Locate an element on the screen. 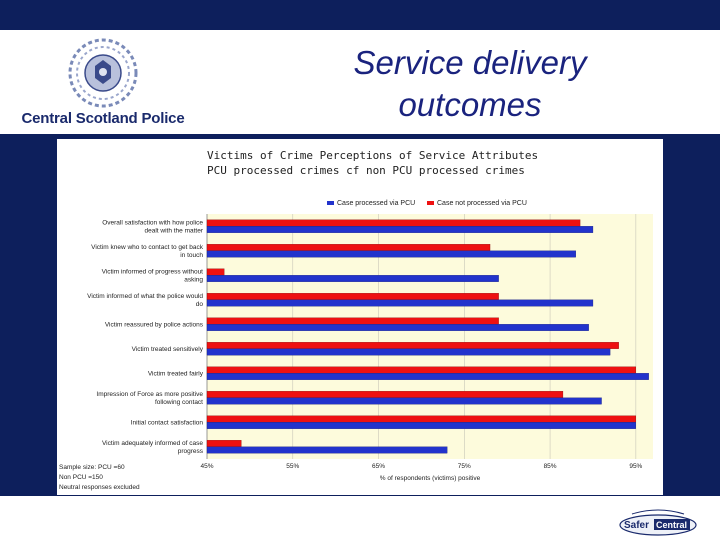 Image resolution: width=720 pixels, height=540 pixels. logo-text: Central Scotland Police is located at coordinates (103, 118).